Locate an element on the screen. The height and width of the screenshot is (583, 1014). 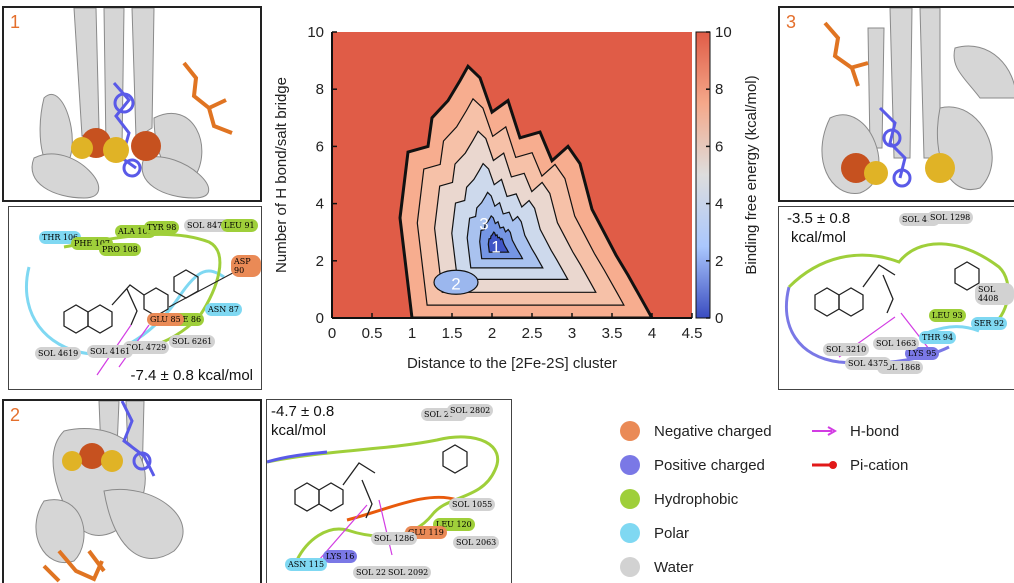
x-tick-label: 2.5 is located at coordinates (532, 333).